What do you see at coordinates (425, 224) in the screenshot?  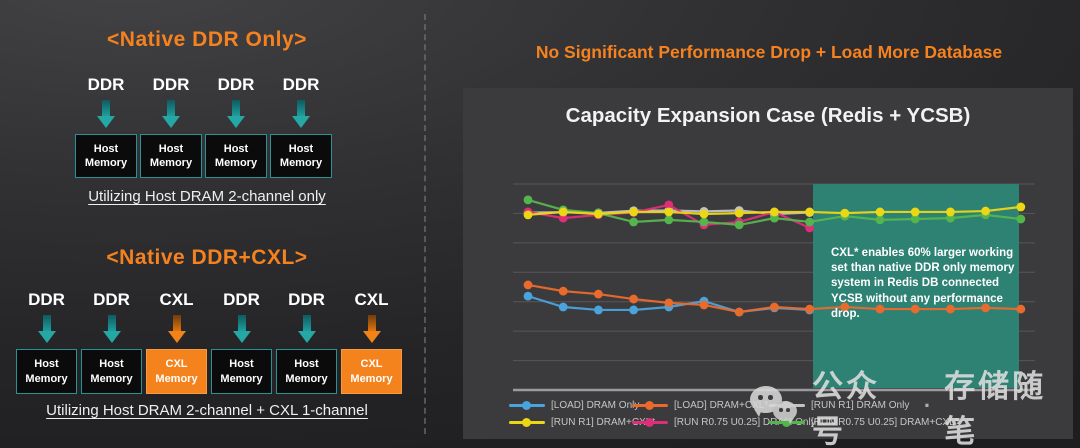 I see `vertical-divider` at bounding box center [425, 224].